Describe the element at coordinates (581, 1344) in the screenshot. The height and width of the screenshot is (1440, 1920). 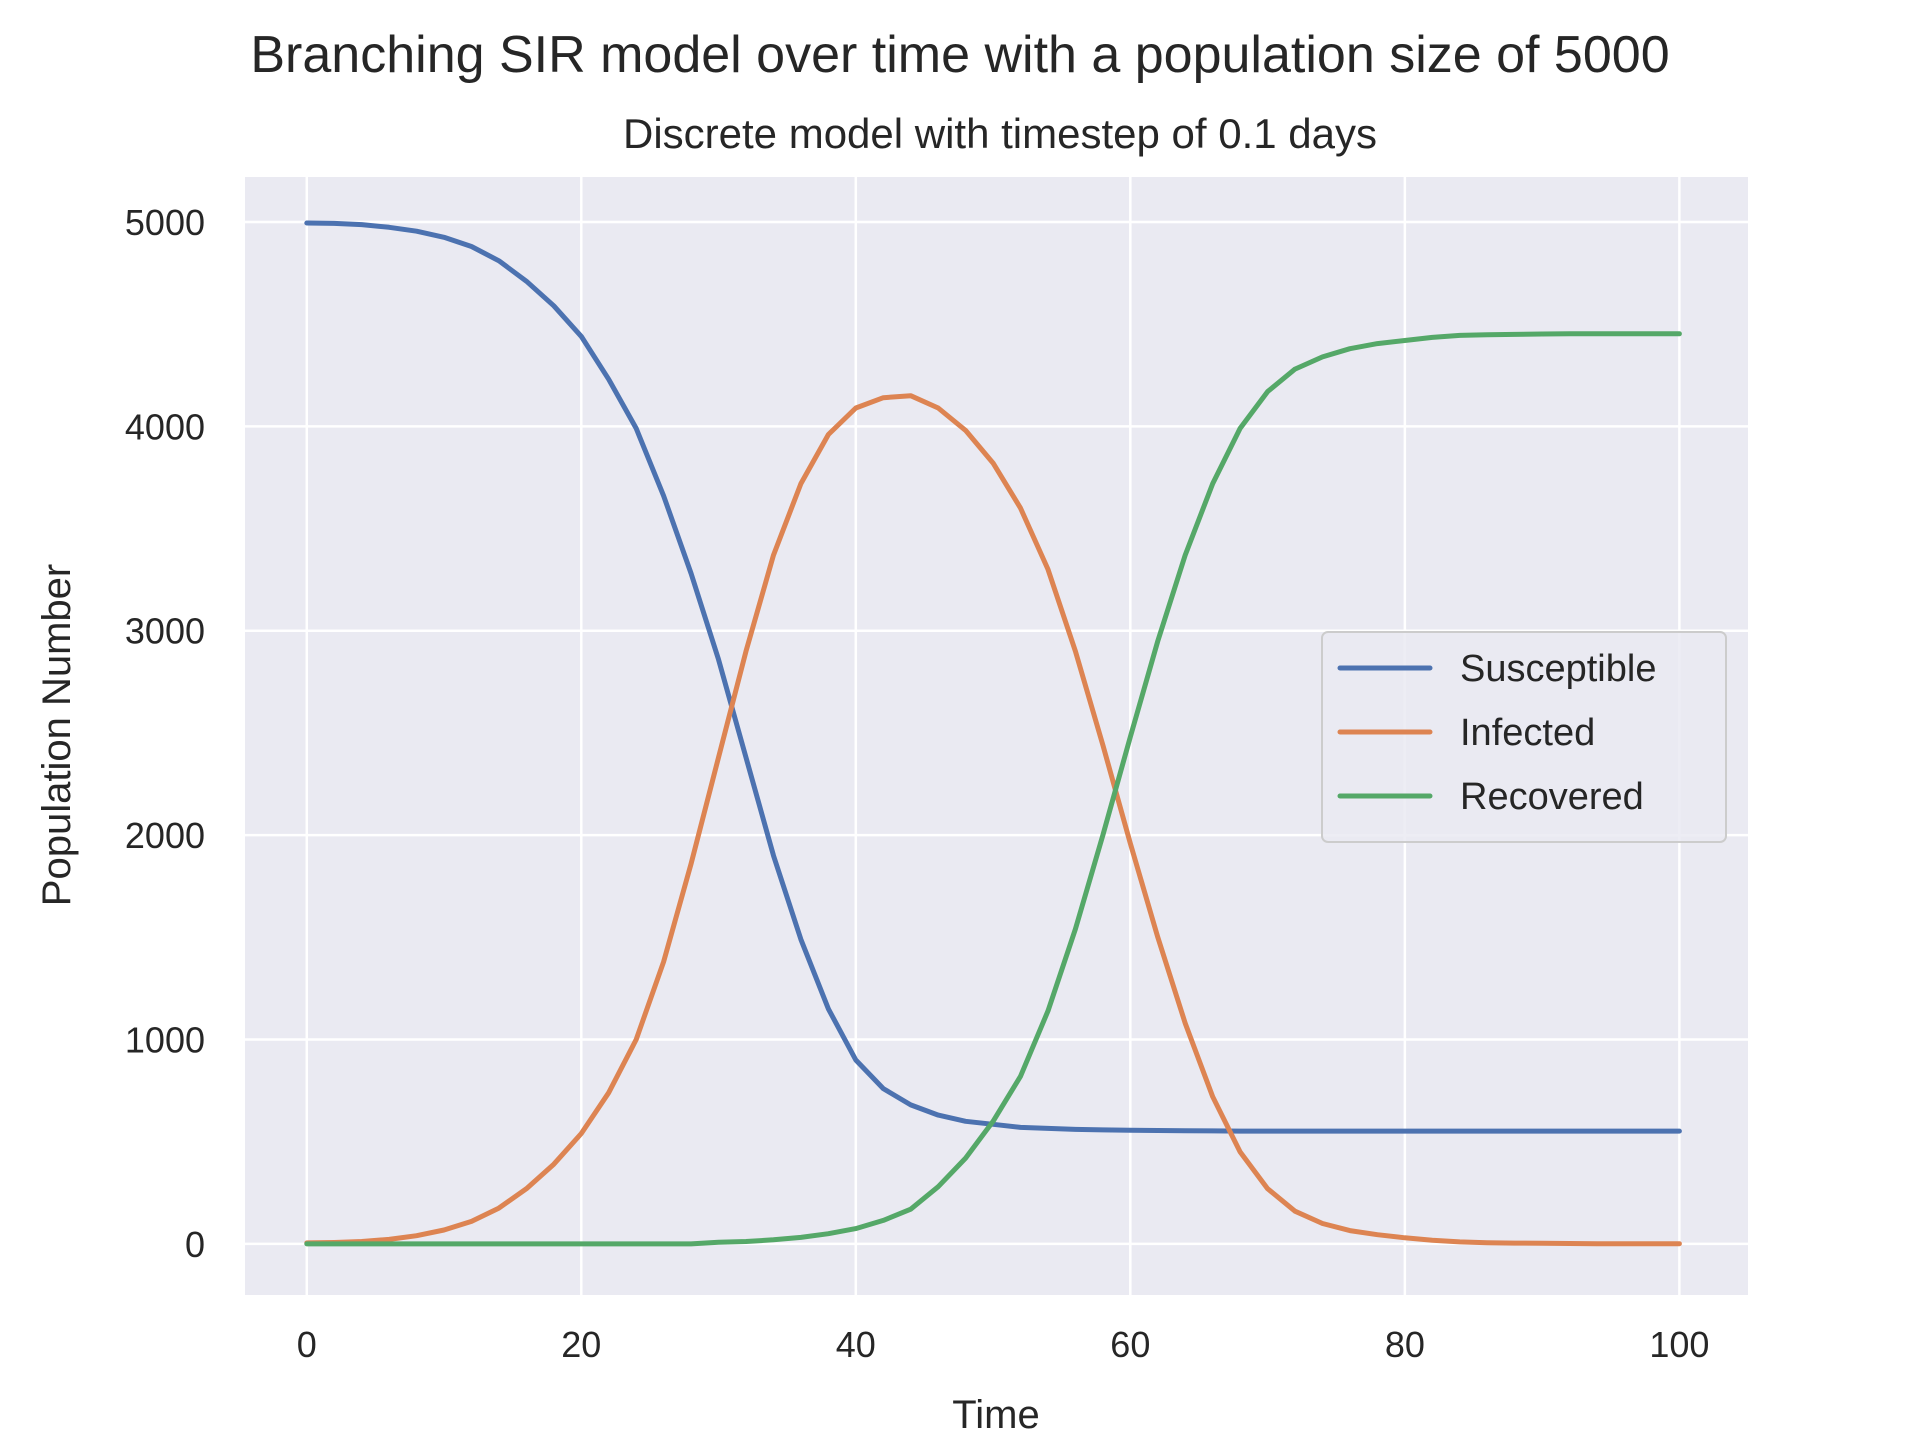
I see `x-tick-label: 20` at that location.